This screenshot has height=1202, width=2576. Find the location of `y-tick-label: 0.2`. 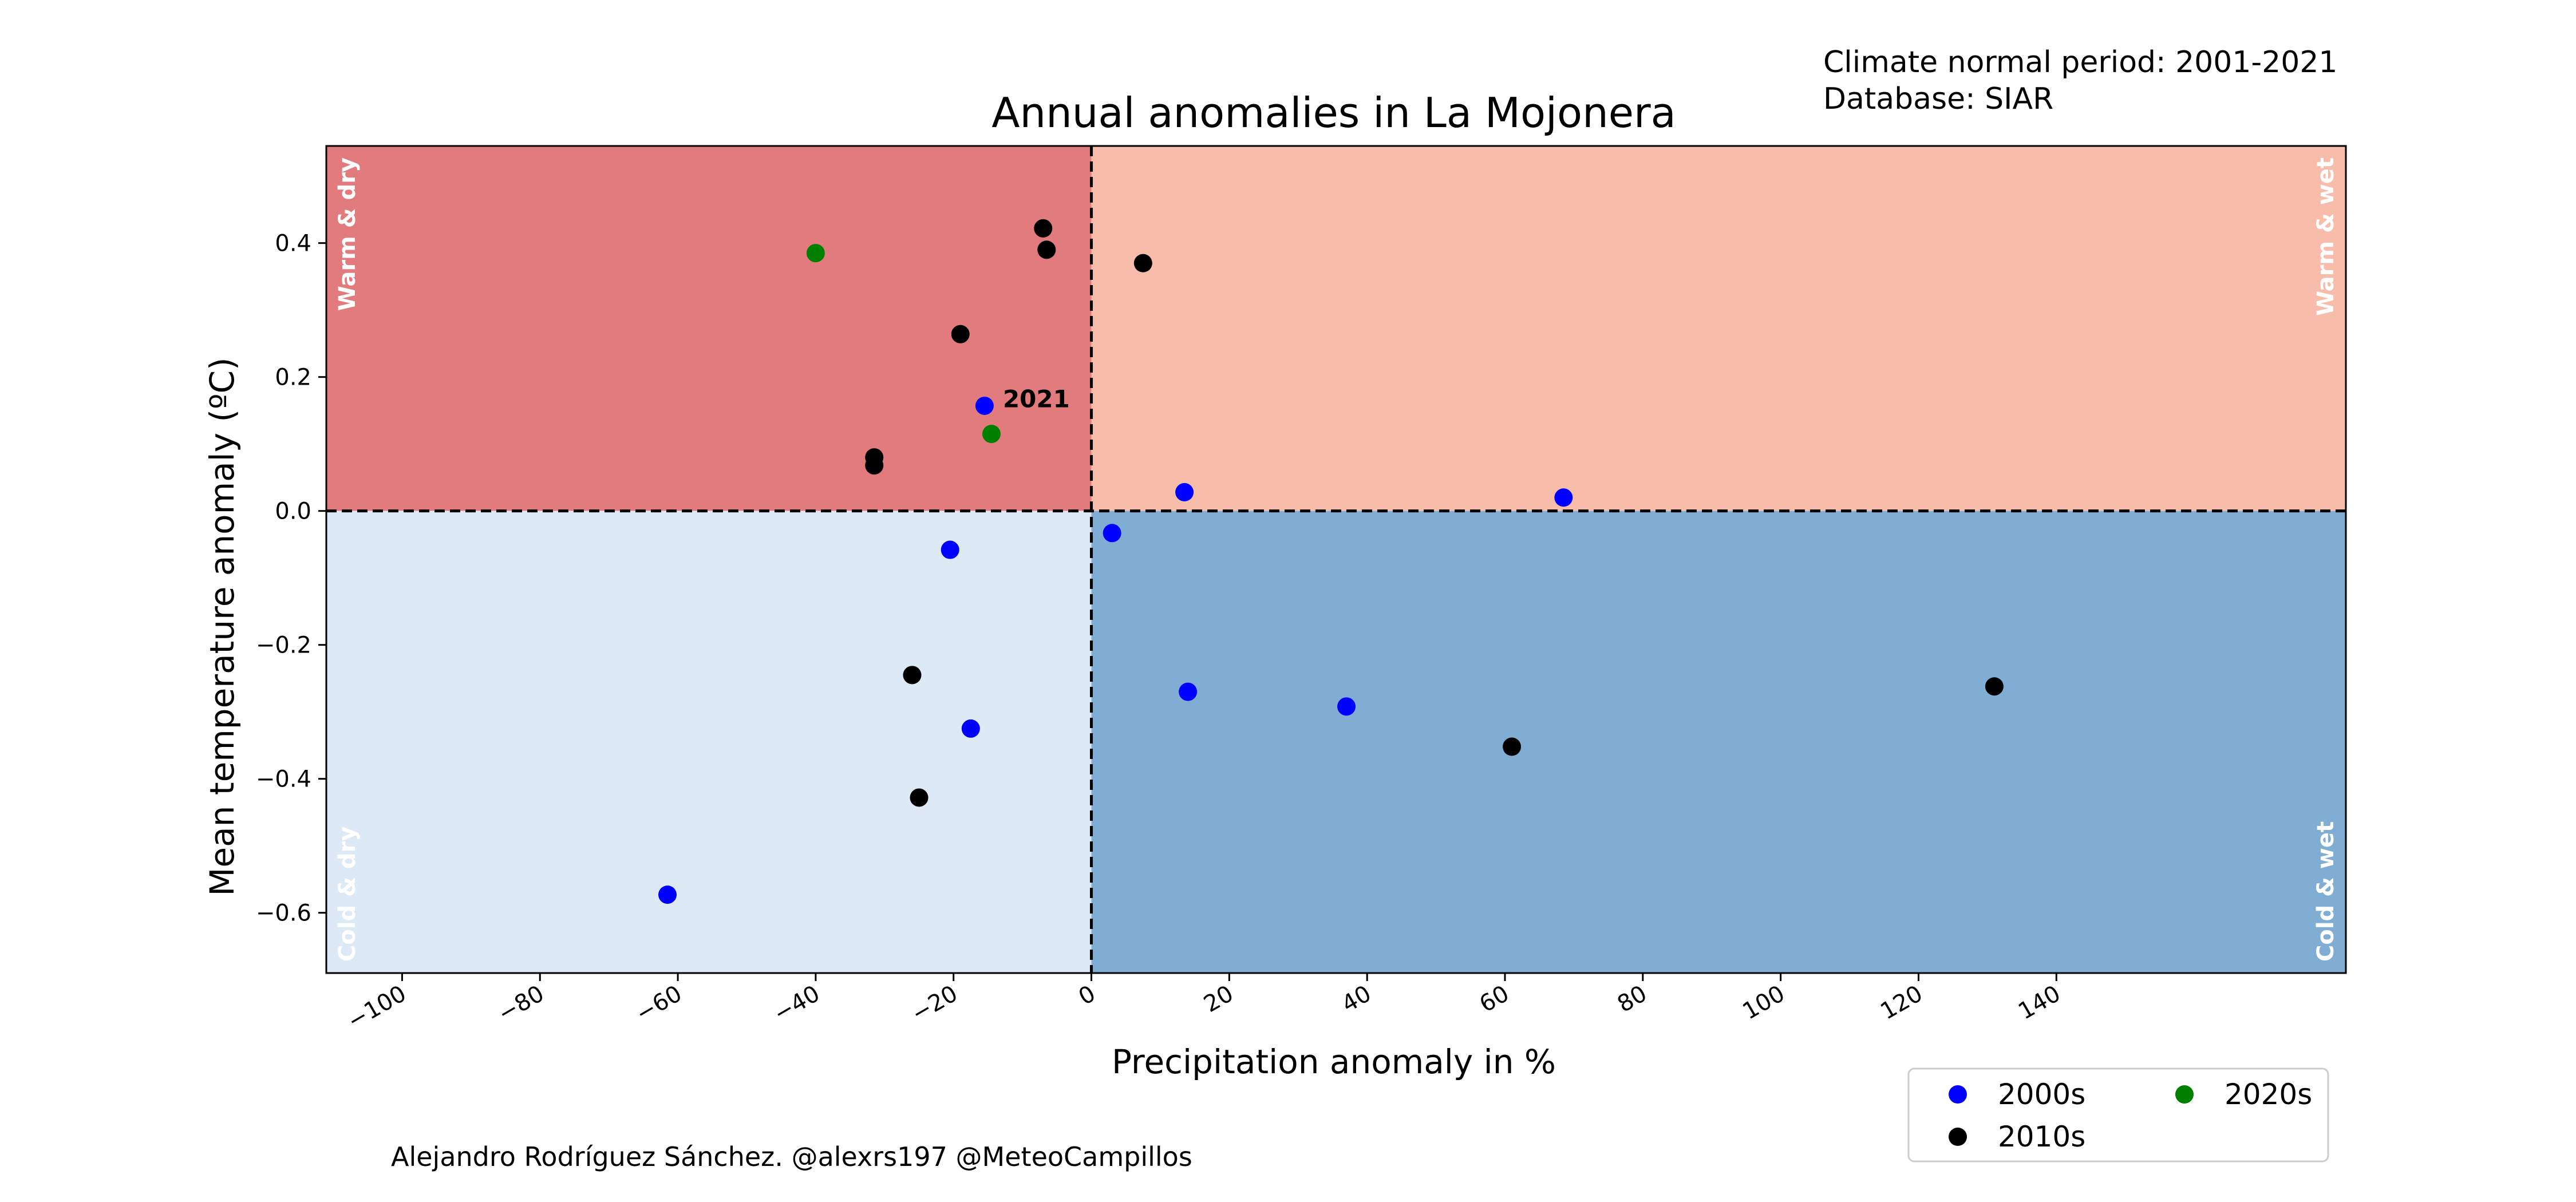

y-tick-label: 0.2 is located at coordinates (293, 378).